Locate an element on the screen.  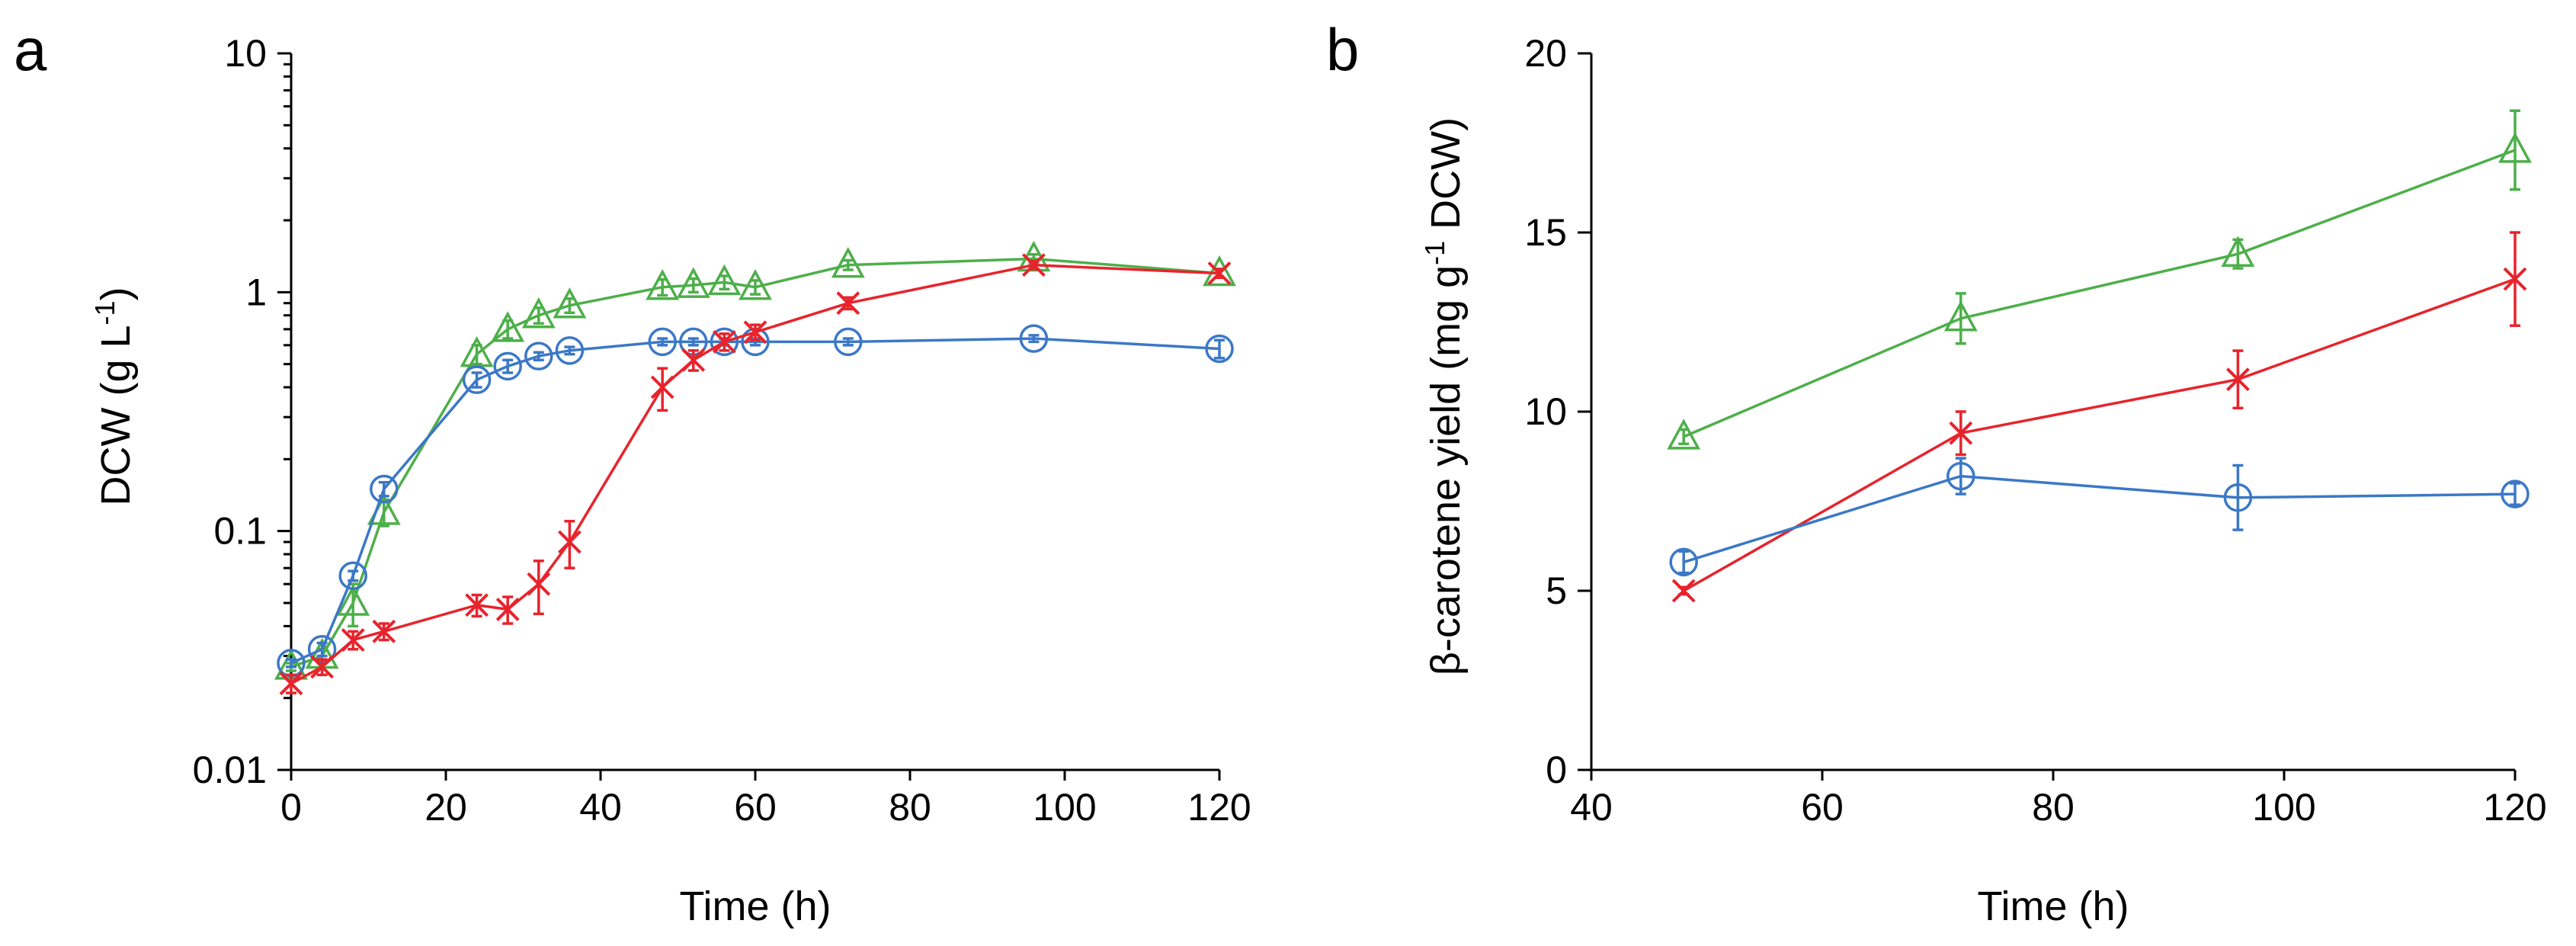
panel-b-y-label-close: DCW) is located at coordinates (1446, 179).